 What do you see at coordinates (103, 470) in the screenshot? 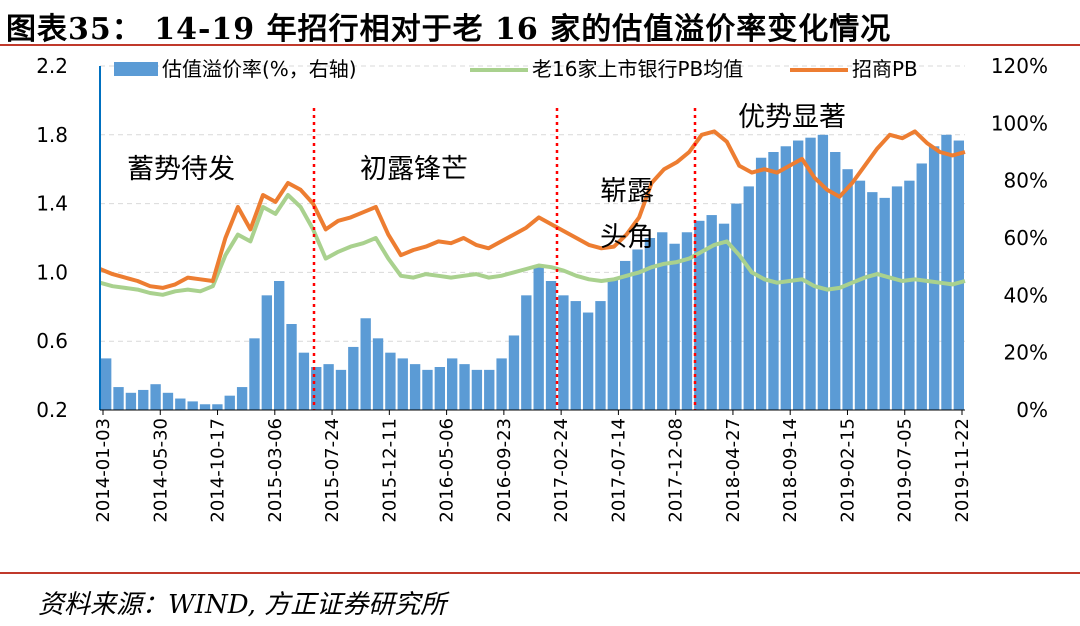
I see `x-tick-label: 2014-01-03` at bounding box center [103, 470].